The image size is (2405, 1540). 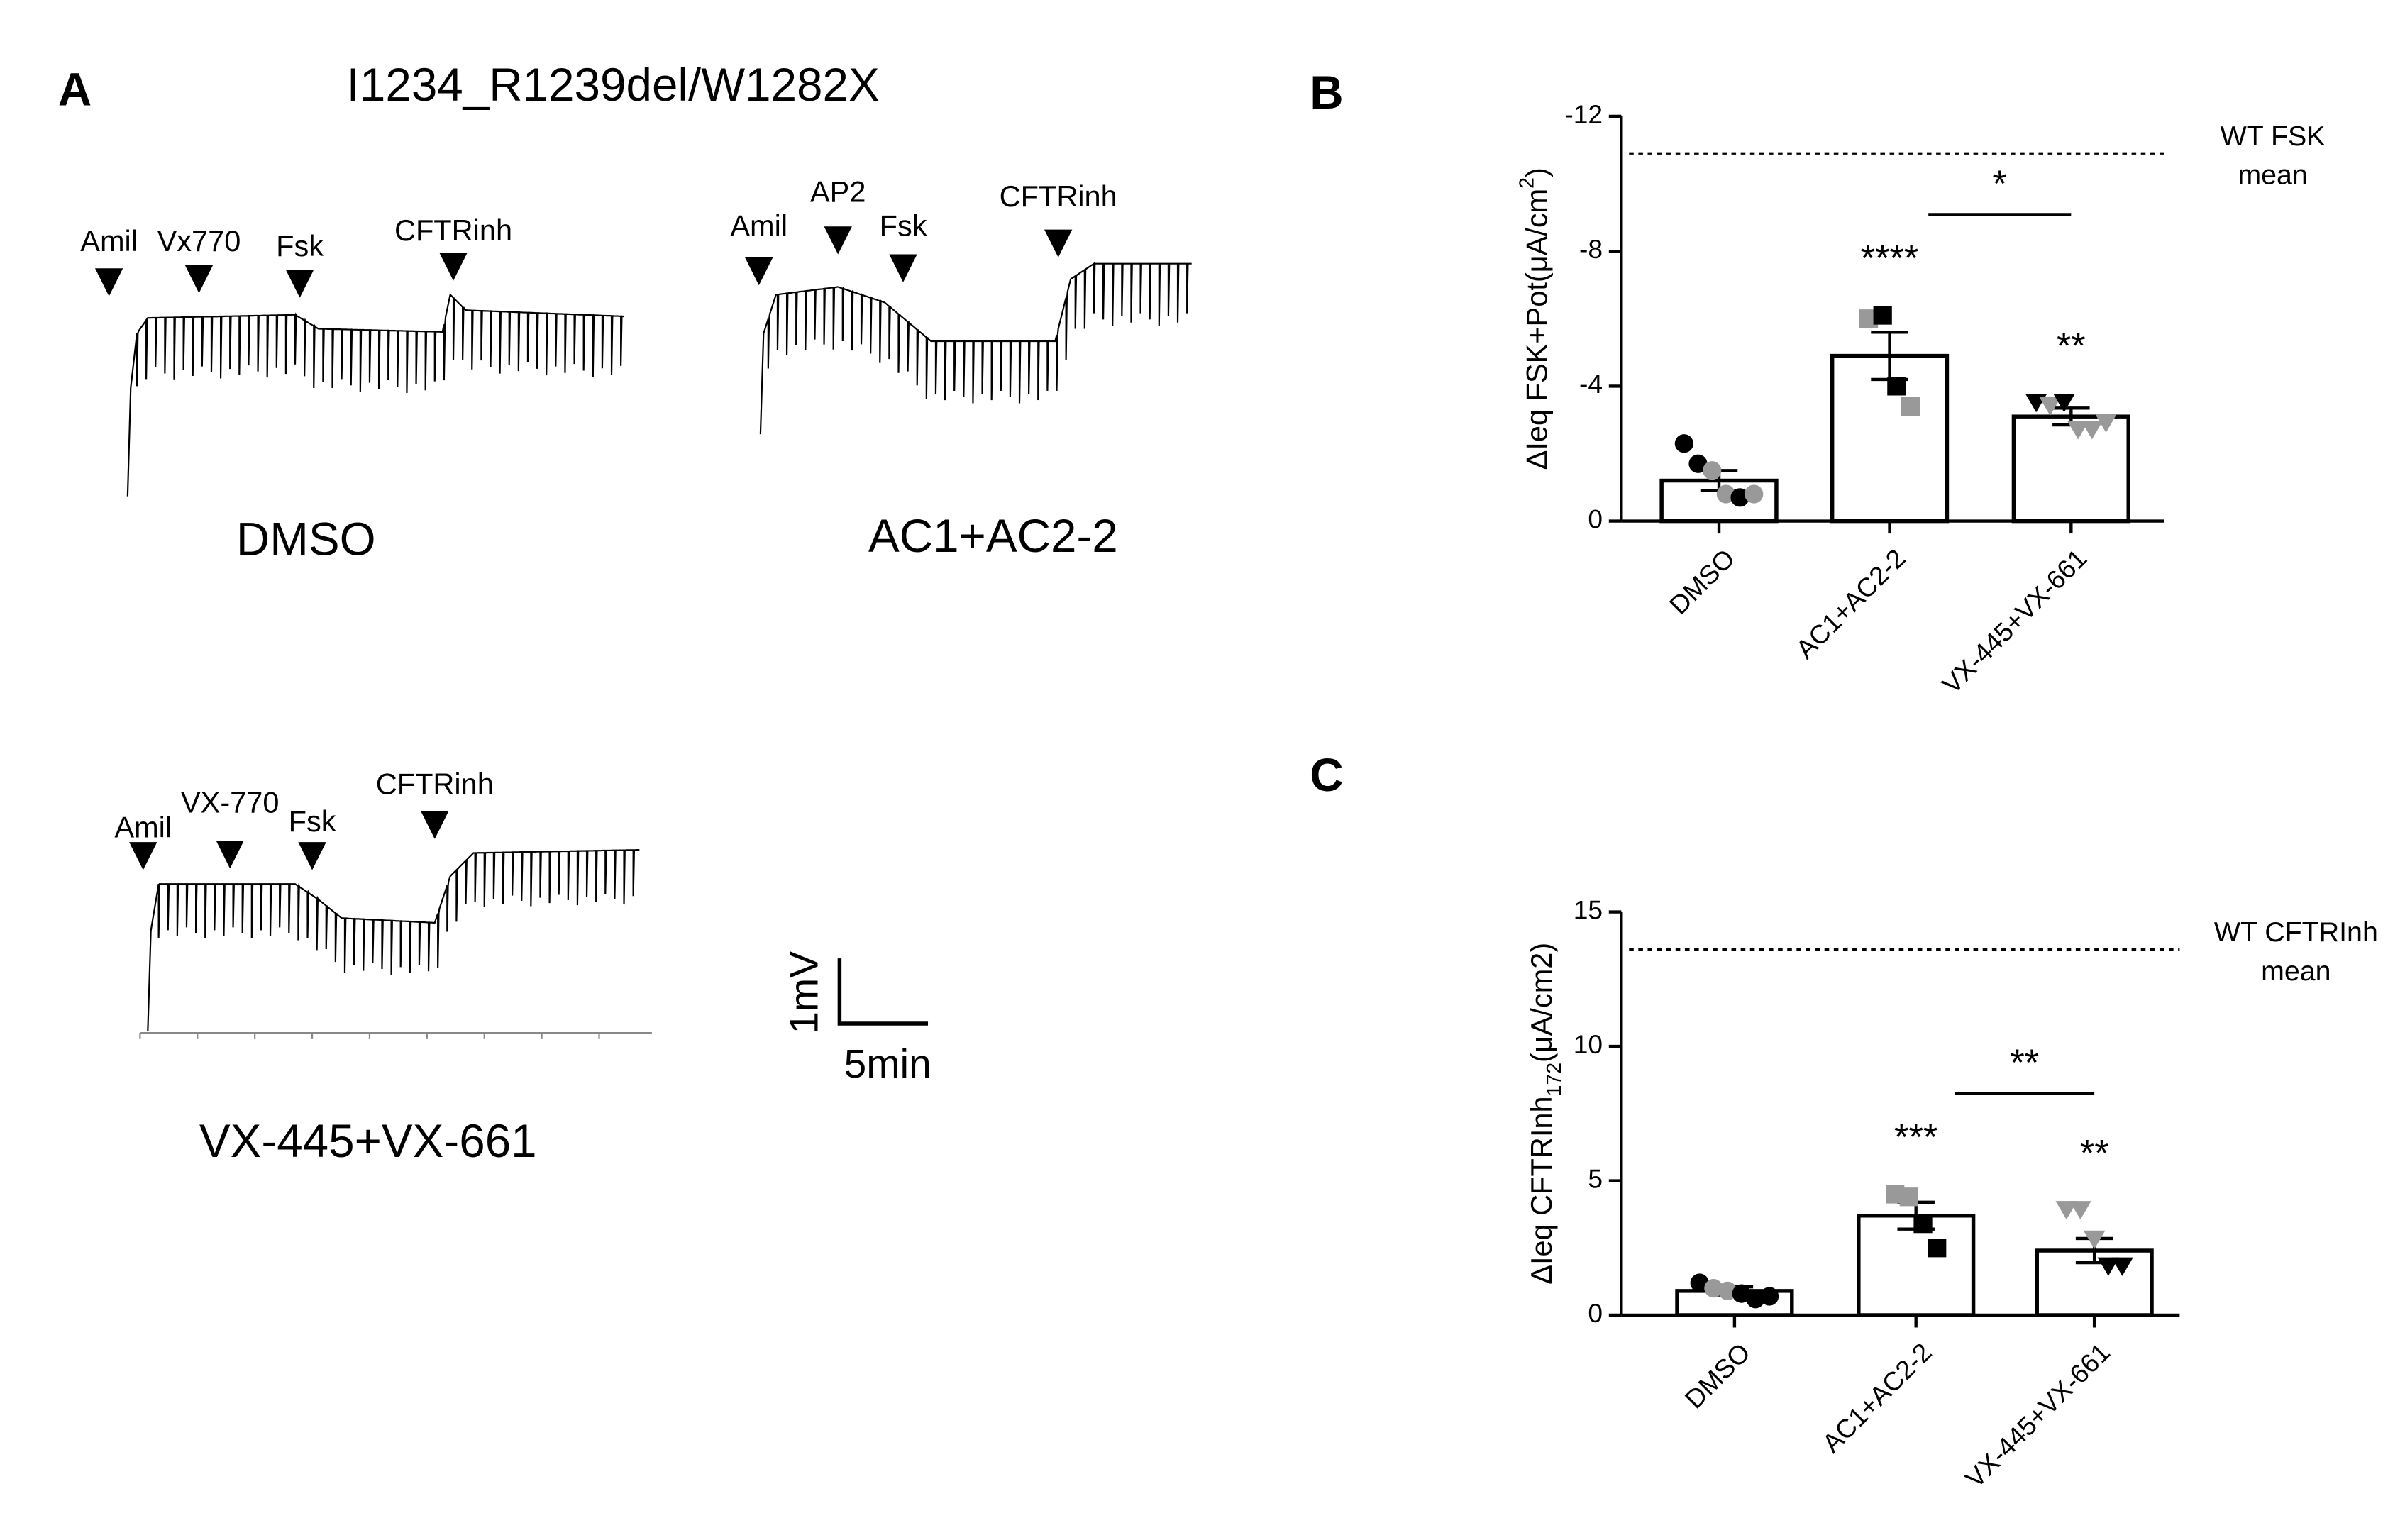 I want to click on treatment-label: AP2, so click(x=838, y=191).